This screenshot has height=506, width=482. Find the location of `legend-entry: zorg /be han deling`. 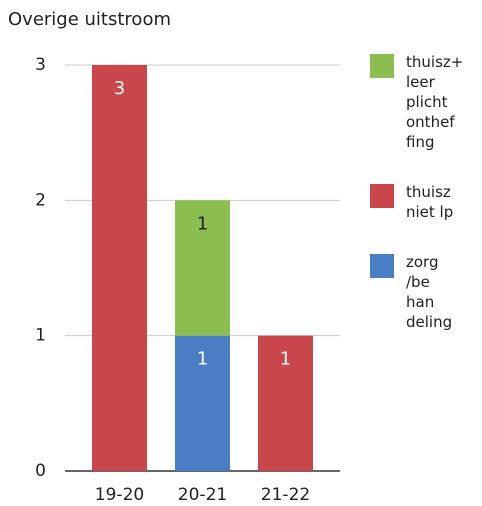

legend-entry: zorg /be han deling is located at coordinates (416, 292).